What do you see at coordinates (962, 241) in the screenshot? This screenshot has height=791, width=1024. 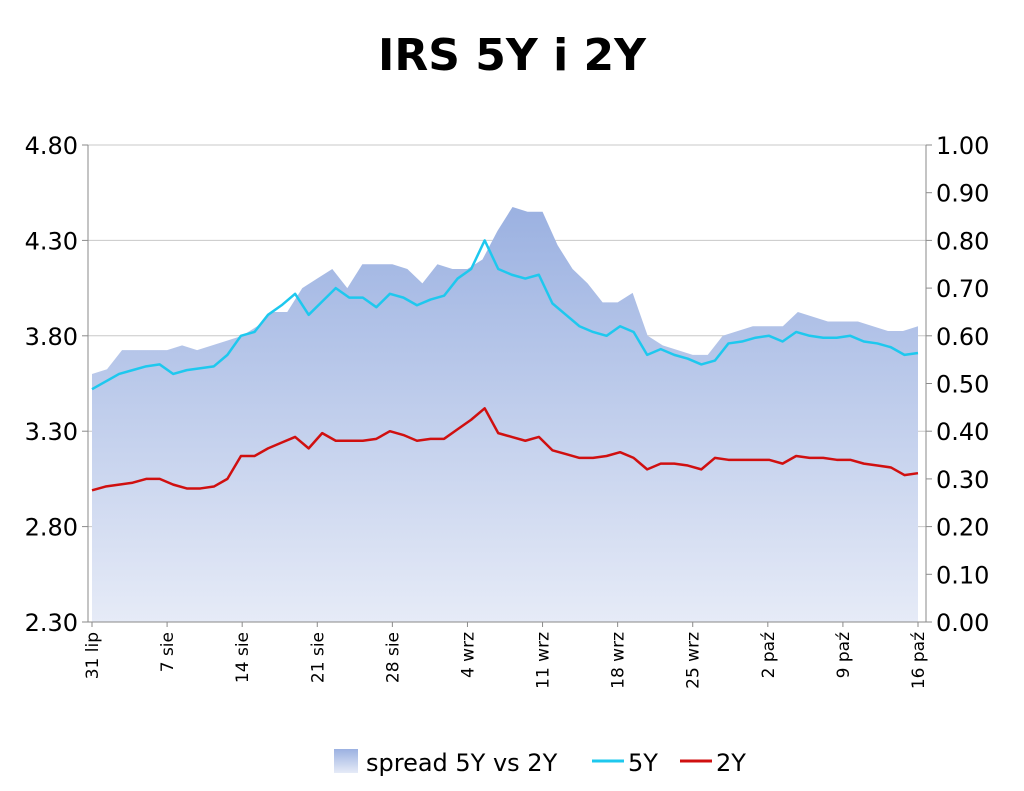 I see `right-tick-label: 0.80` at bounding box center [962, 241].